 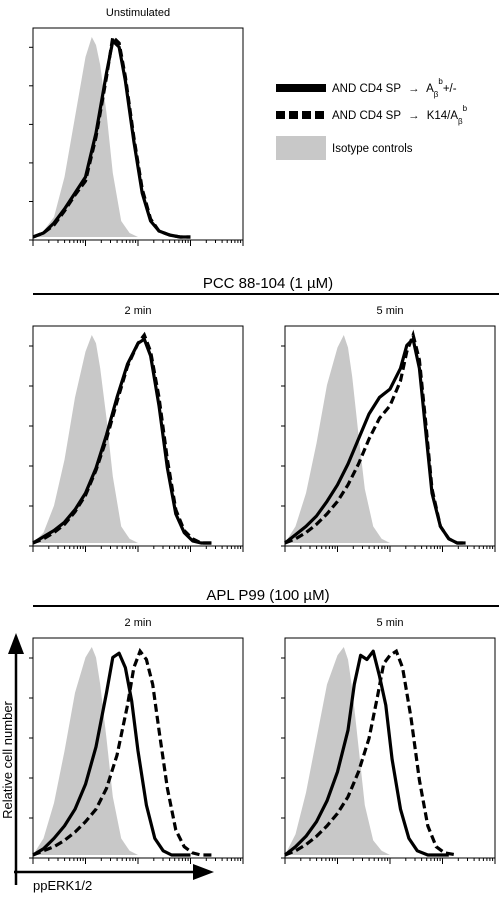 What do you see at coordinates (372, 149) in the screenshot?
I see `legend-entry-filled: Isotype controls` at bounding box center [372, 149].